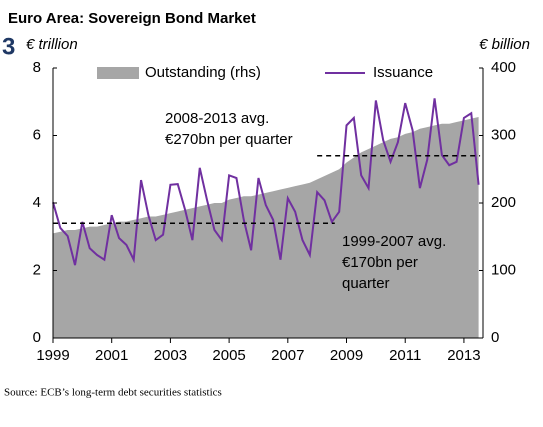  What do you see at coordinates (495, 337) in the screenshot?
I see `y2-tick-label: 0` at bounding box center [495, 337].